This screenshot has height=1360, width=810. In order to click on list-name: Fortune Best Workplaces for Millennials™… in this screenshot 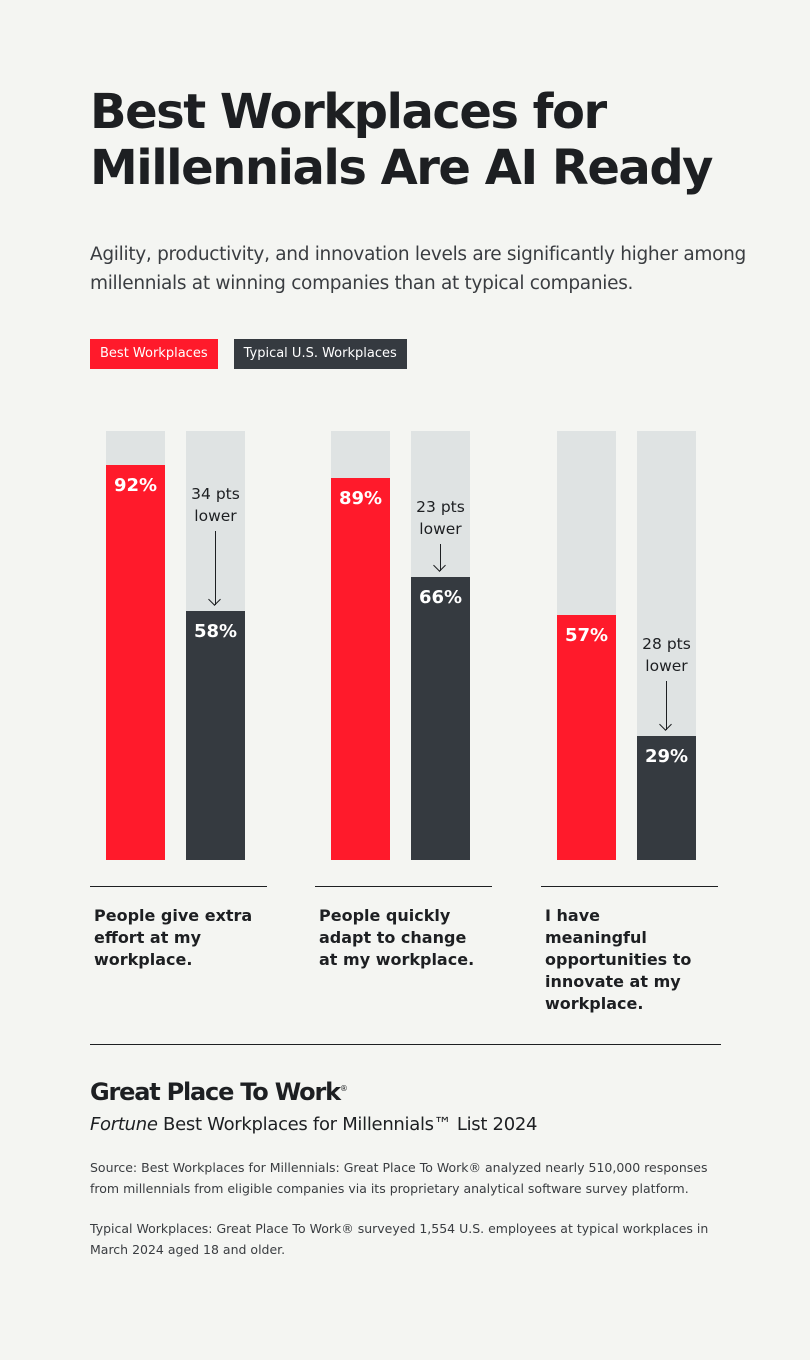, I will do `click(313, 1124)`.